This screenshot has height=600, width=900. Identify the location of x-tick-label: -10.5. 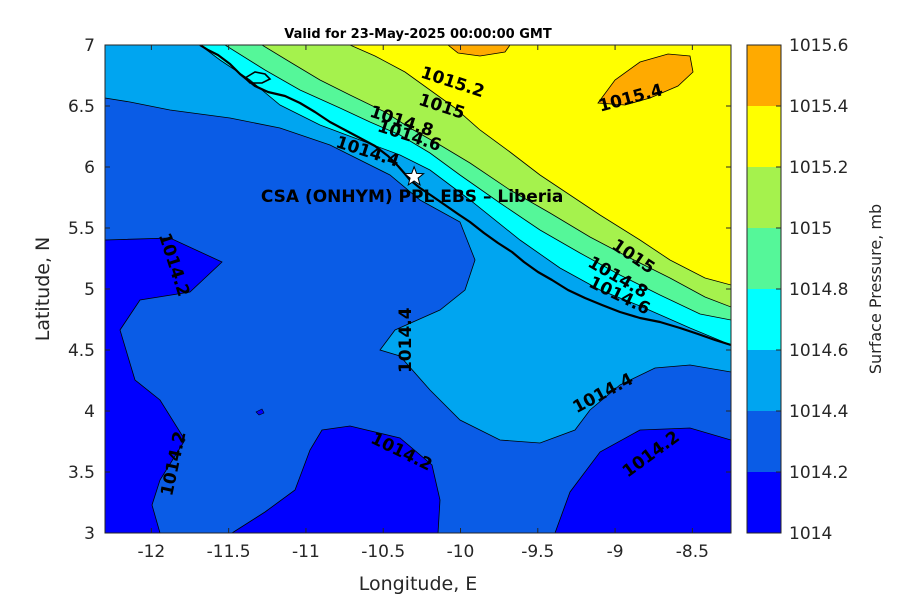
(383, 552).